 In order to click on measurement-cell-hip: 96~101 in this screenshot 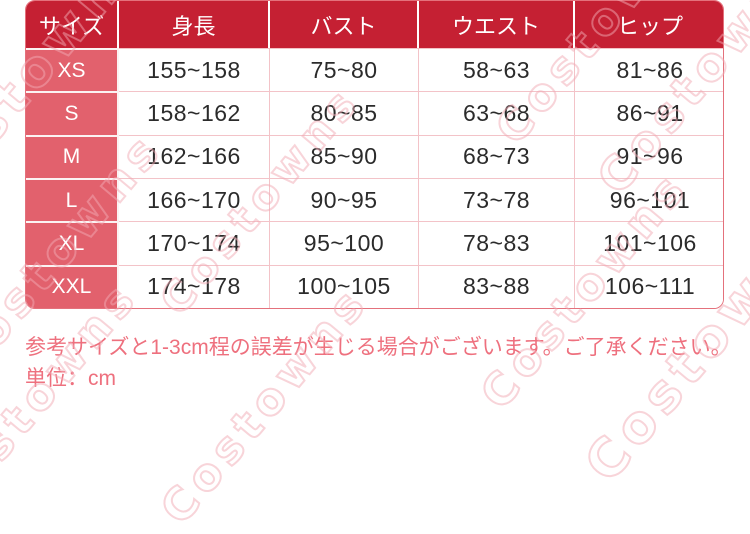, I will do `click(649, 199)`.